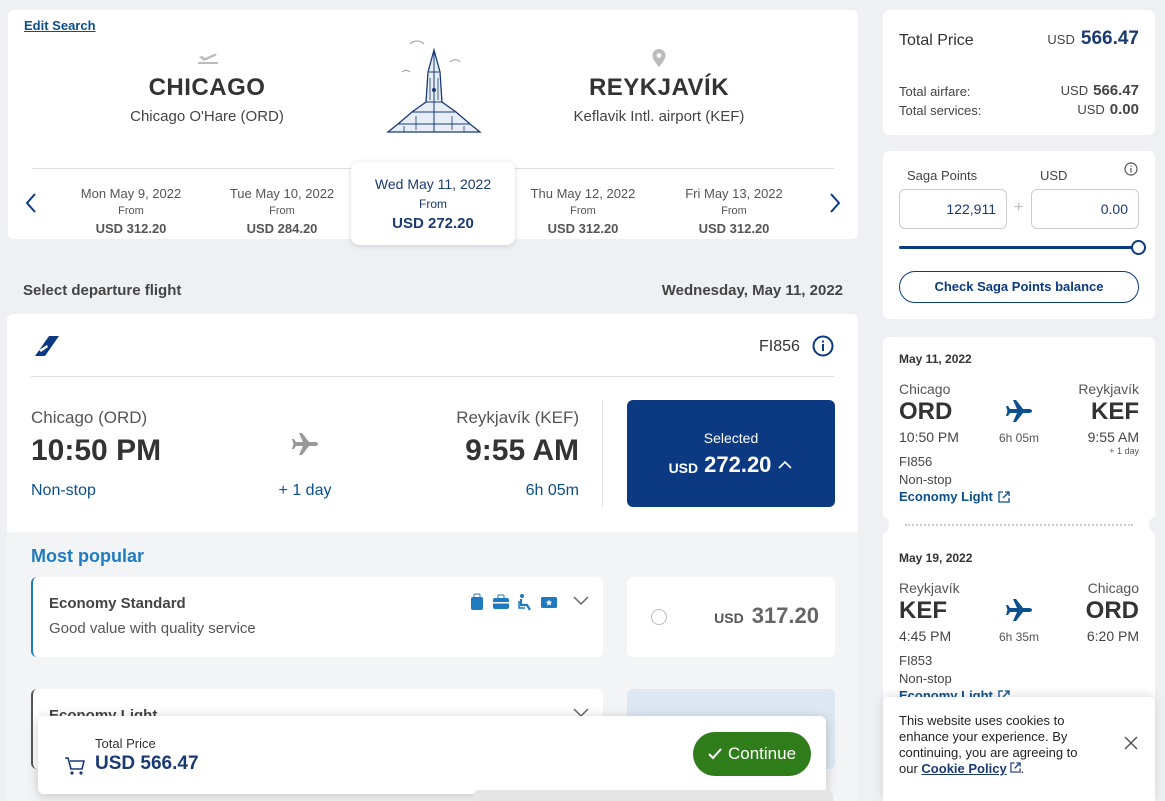 The width and height of the screenshot is (1165, 801). Describe the element at coordinates (1019, 438) in the screenshot. I see `segment-duration: 6h 05m` at that location.